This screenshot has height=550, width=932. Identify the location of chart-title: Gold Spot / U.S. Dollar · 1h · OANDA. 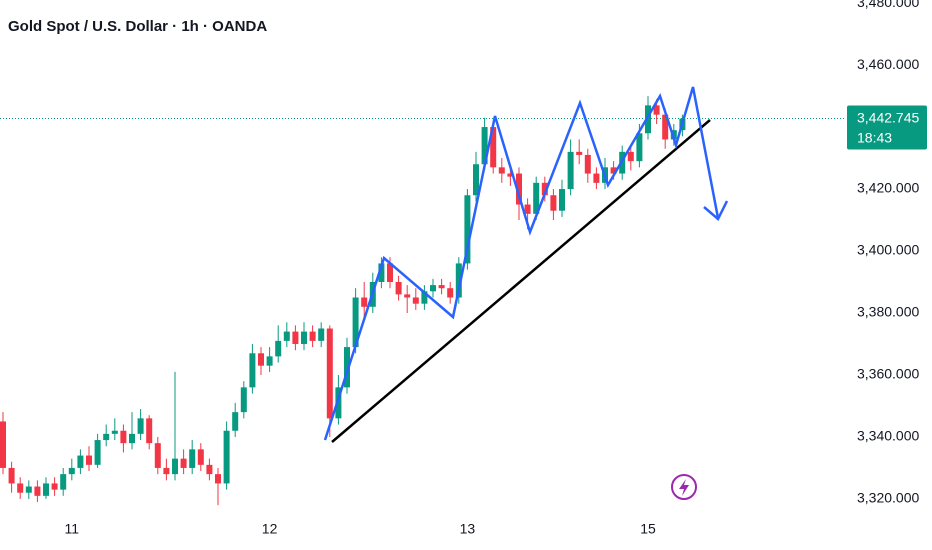
(137, 26).